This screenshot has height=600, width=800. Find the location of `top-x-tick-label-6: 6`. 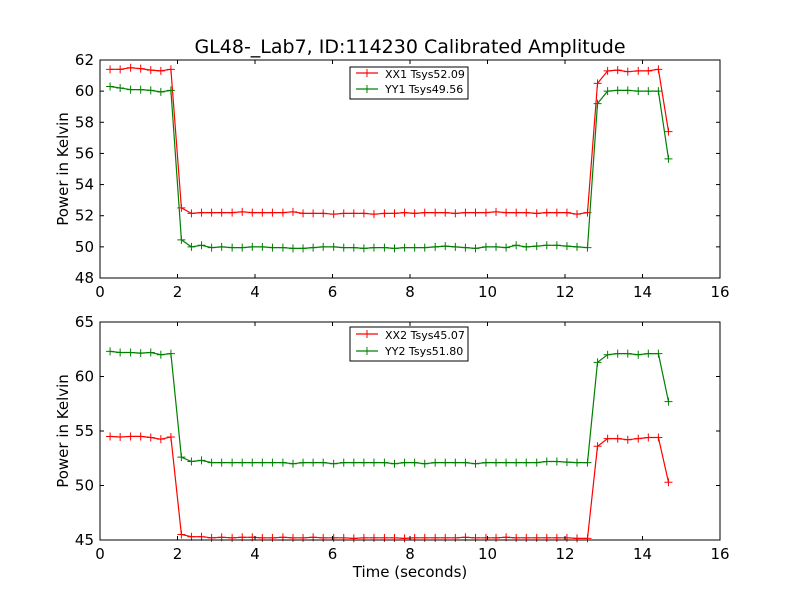

top-x-tick-label-6: 6 is located at coordinates (333, 292).